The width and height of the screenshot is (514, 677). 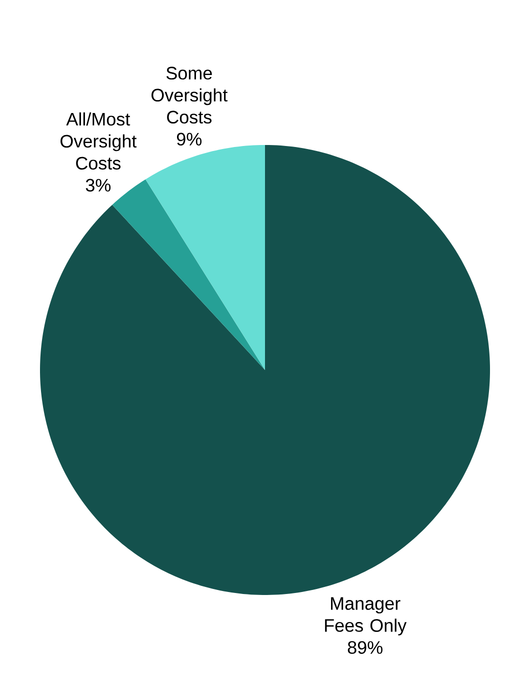 What do you see at coordinates (189, 139) in the screenshot?
I see `data-label: 9%` at bounding box center [189, 139].